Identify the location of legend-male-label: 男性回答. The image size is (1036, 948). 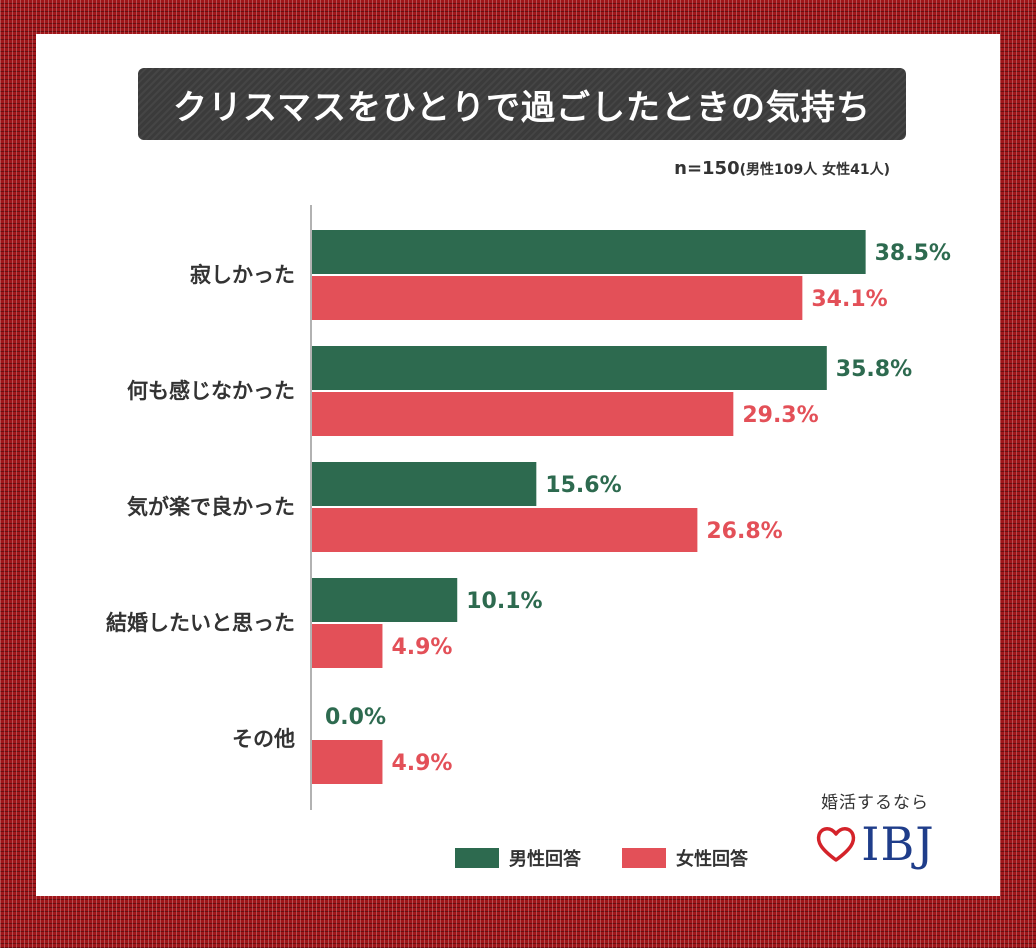
(545, 859).